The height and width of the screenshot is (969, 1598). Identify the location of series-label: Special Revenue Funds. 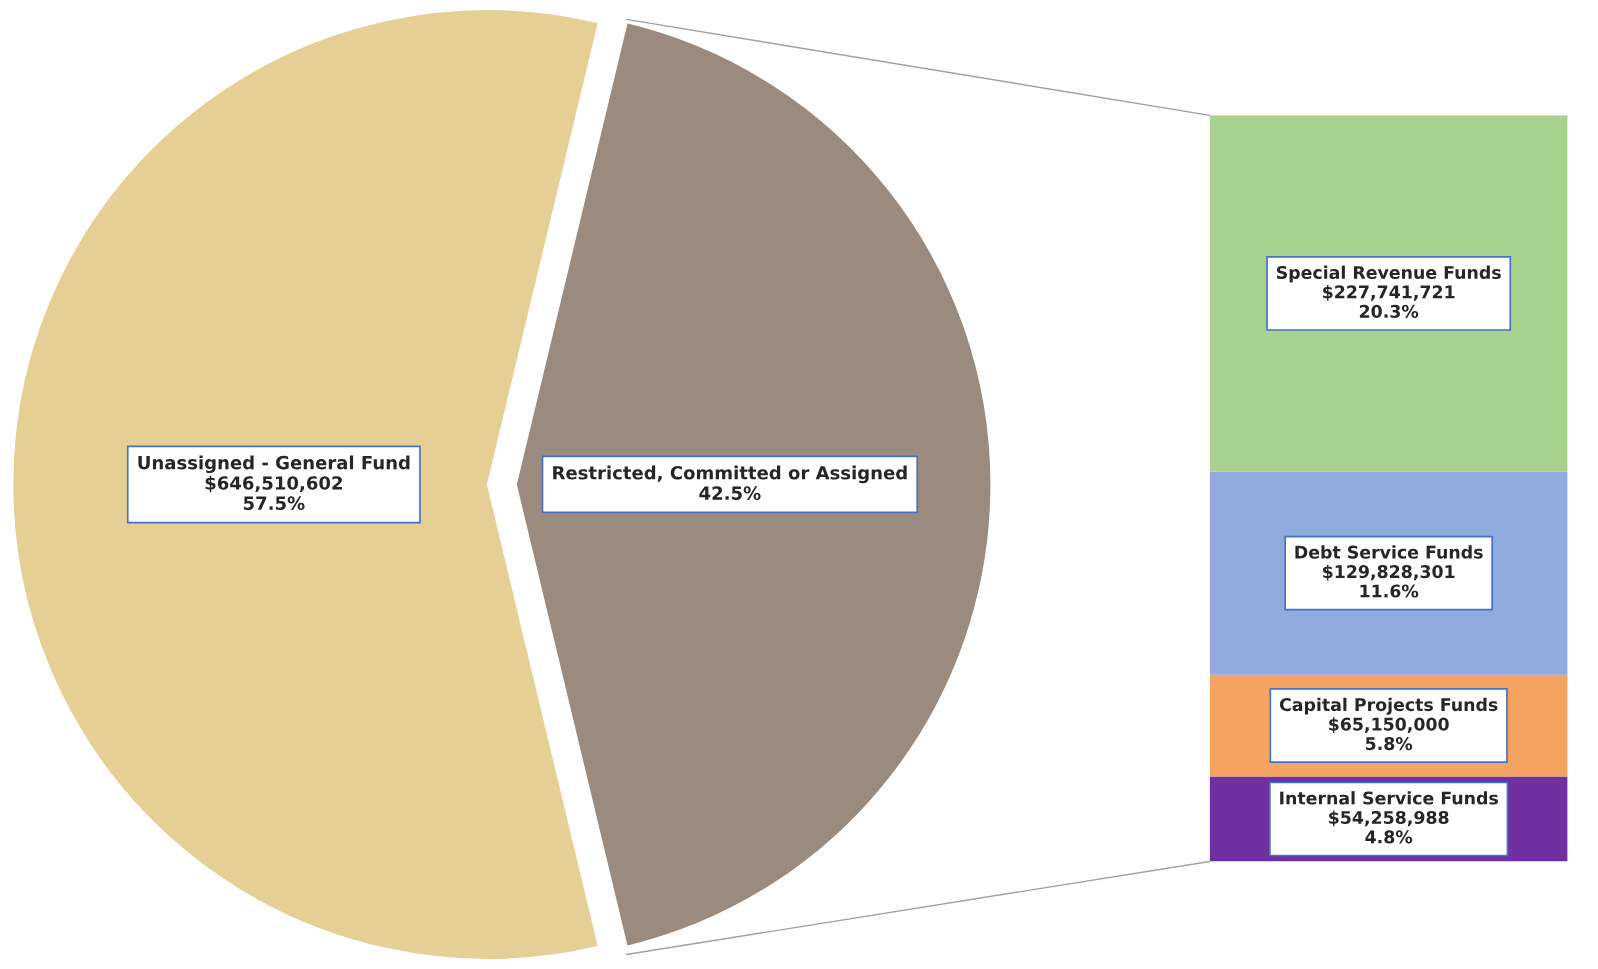
(1388, 274).